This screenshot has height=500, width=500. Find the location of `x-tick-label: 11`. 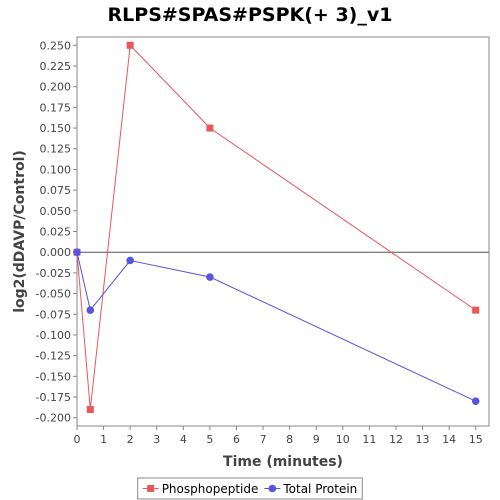

x-tick-label: 11 is located at coordinates (369, 439).